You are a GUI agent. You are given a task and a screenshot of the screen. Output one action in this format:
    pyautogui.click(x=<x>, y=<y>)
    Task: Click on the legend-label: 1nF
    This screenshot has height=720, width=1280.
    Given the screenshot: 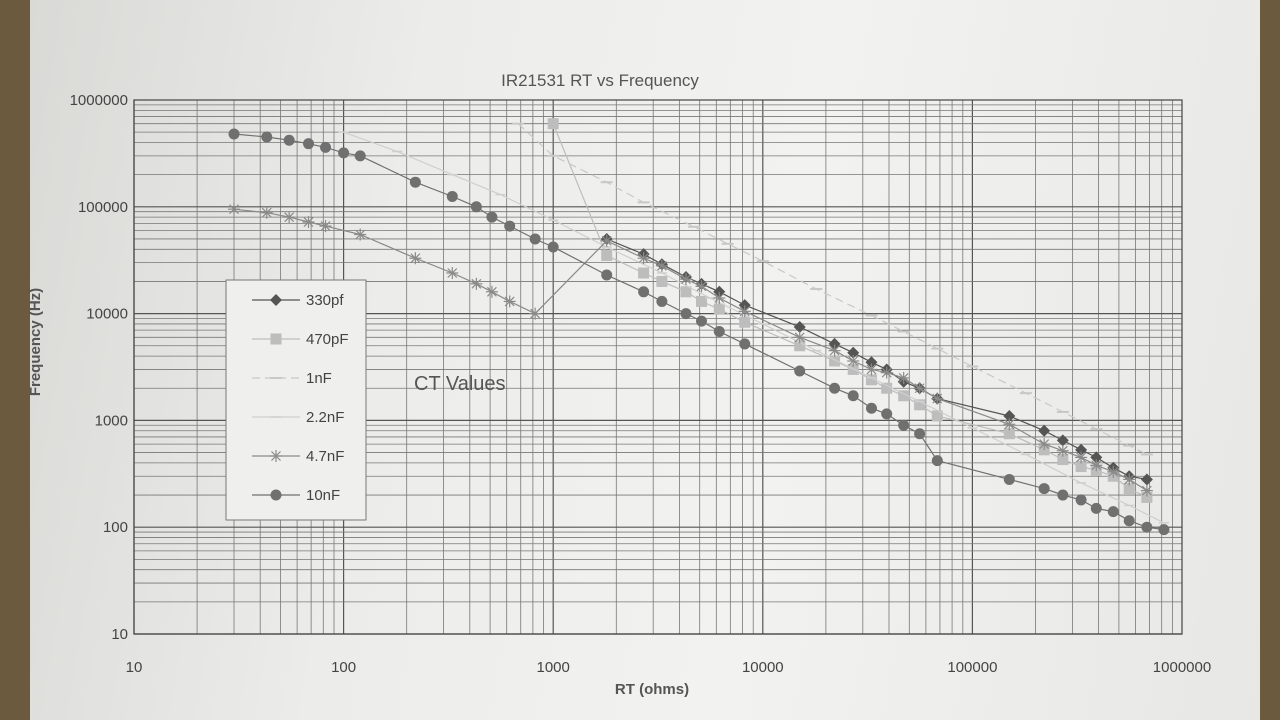 What is the action you would take?
    pyautogui.click(x=319, y=378)
    